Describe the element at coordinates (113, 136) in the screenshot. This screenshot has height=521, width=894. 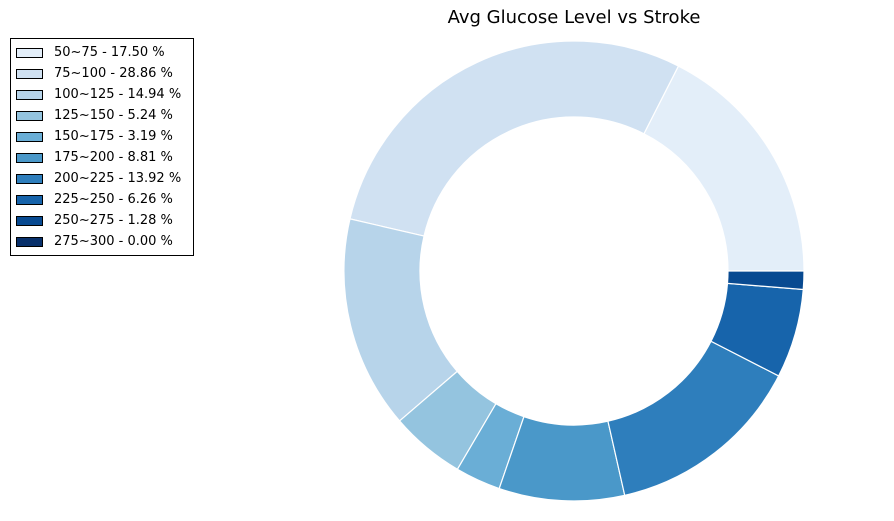
I see `legend-label: 150~175 - 3.19 %` at that location.